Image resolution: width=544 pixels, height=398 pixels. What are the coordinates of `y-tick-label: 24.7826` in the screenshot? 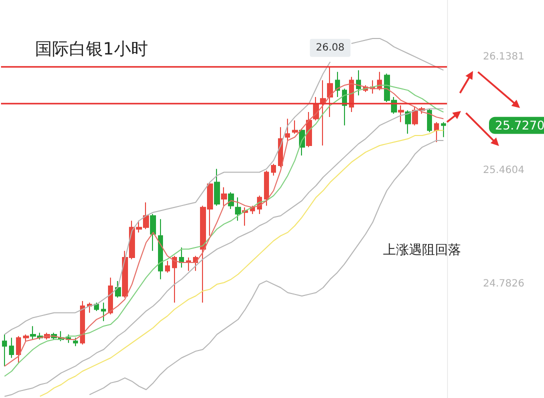 It's located at (503, 284).